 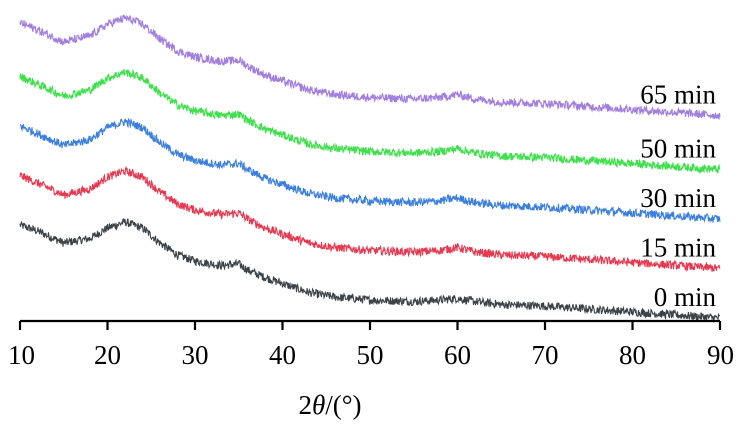 I want to click on x-tick-label-20: 20, so click(x=107, y=355).